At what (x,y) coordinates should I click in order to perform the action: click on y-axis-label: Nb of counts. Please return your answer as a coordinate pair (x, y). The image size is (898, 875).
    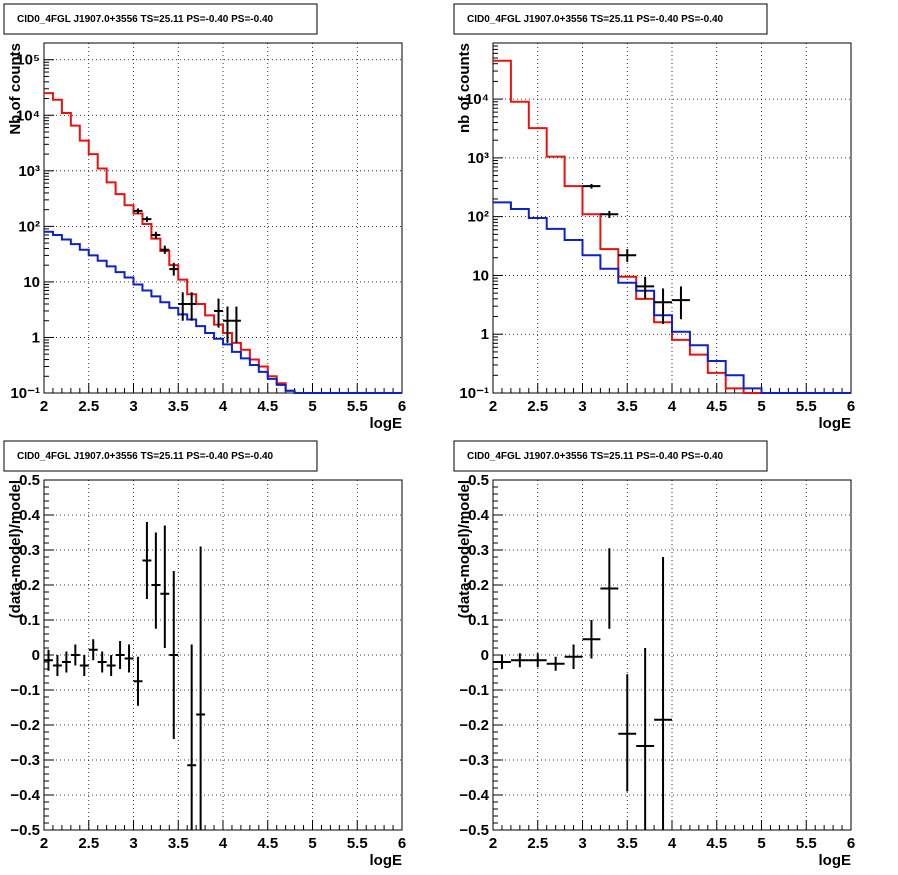
    Looking at the image, I should click on (15, 89).